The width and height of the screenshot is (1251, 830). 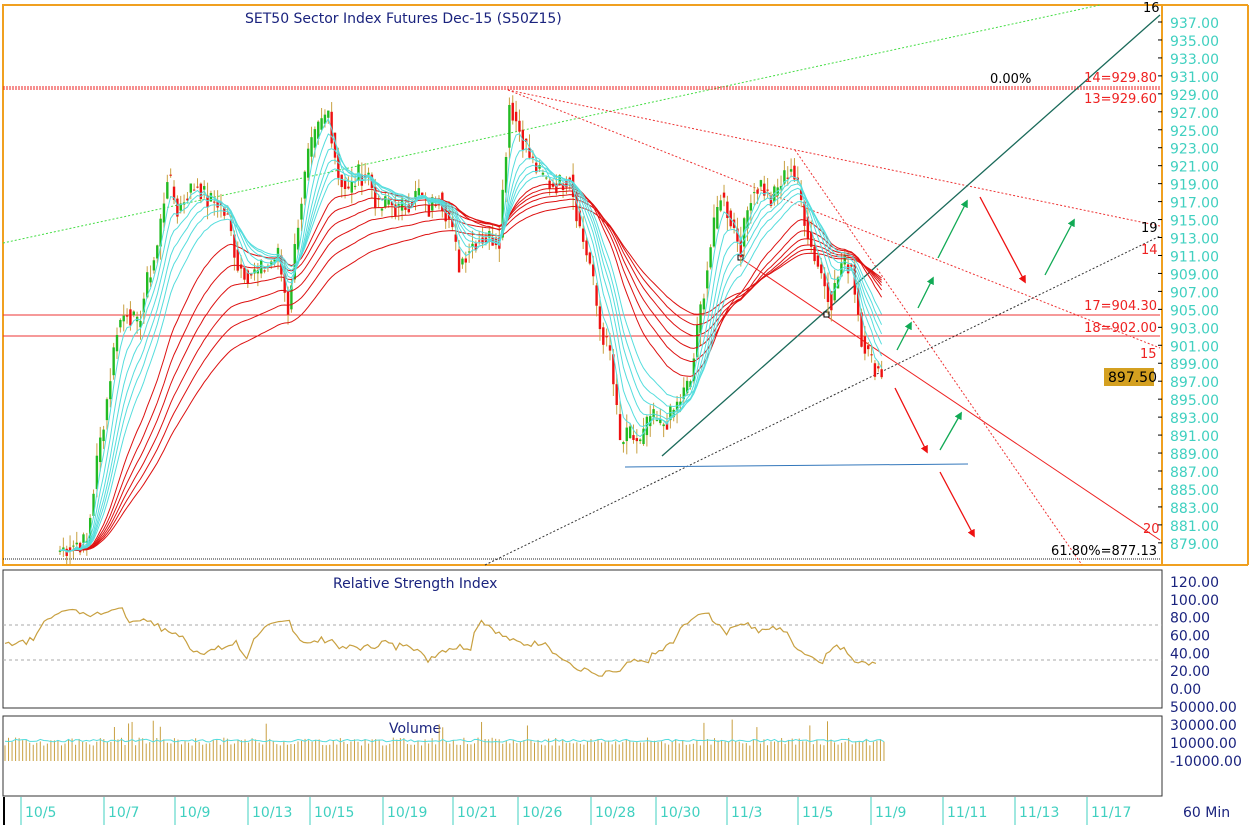 I want to click on rsi-tick-label: 120.00, so click(x=1194, y=583).